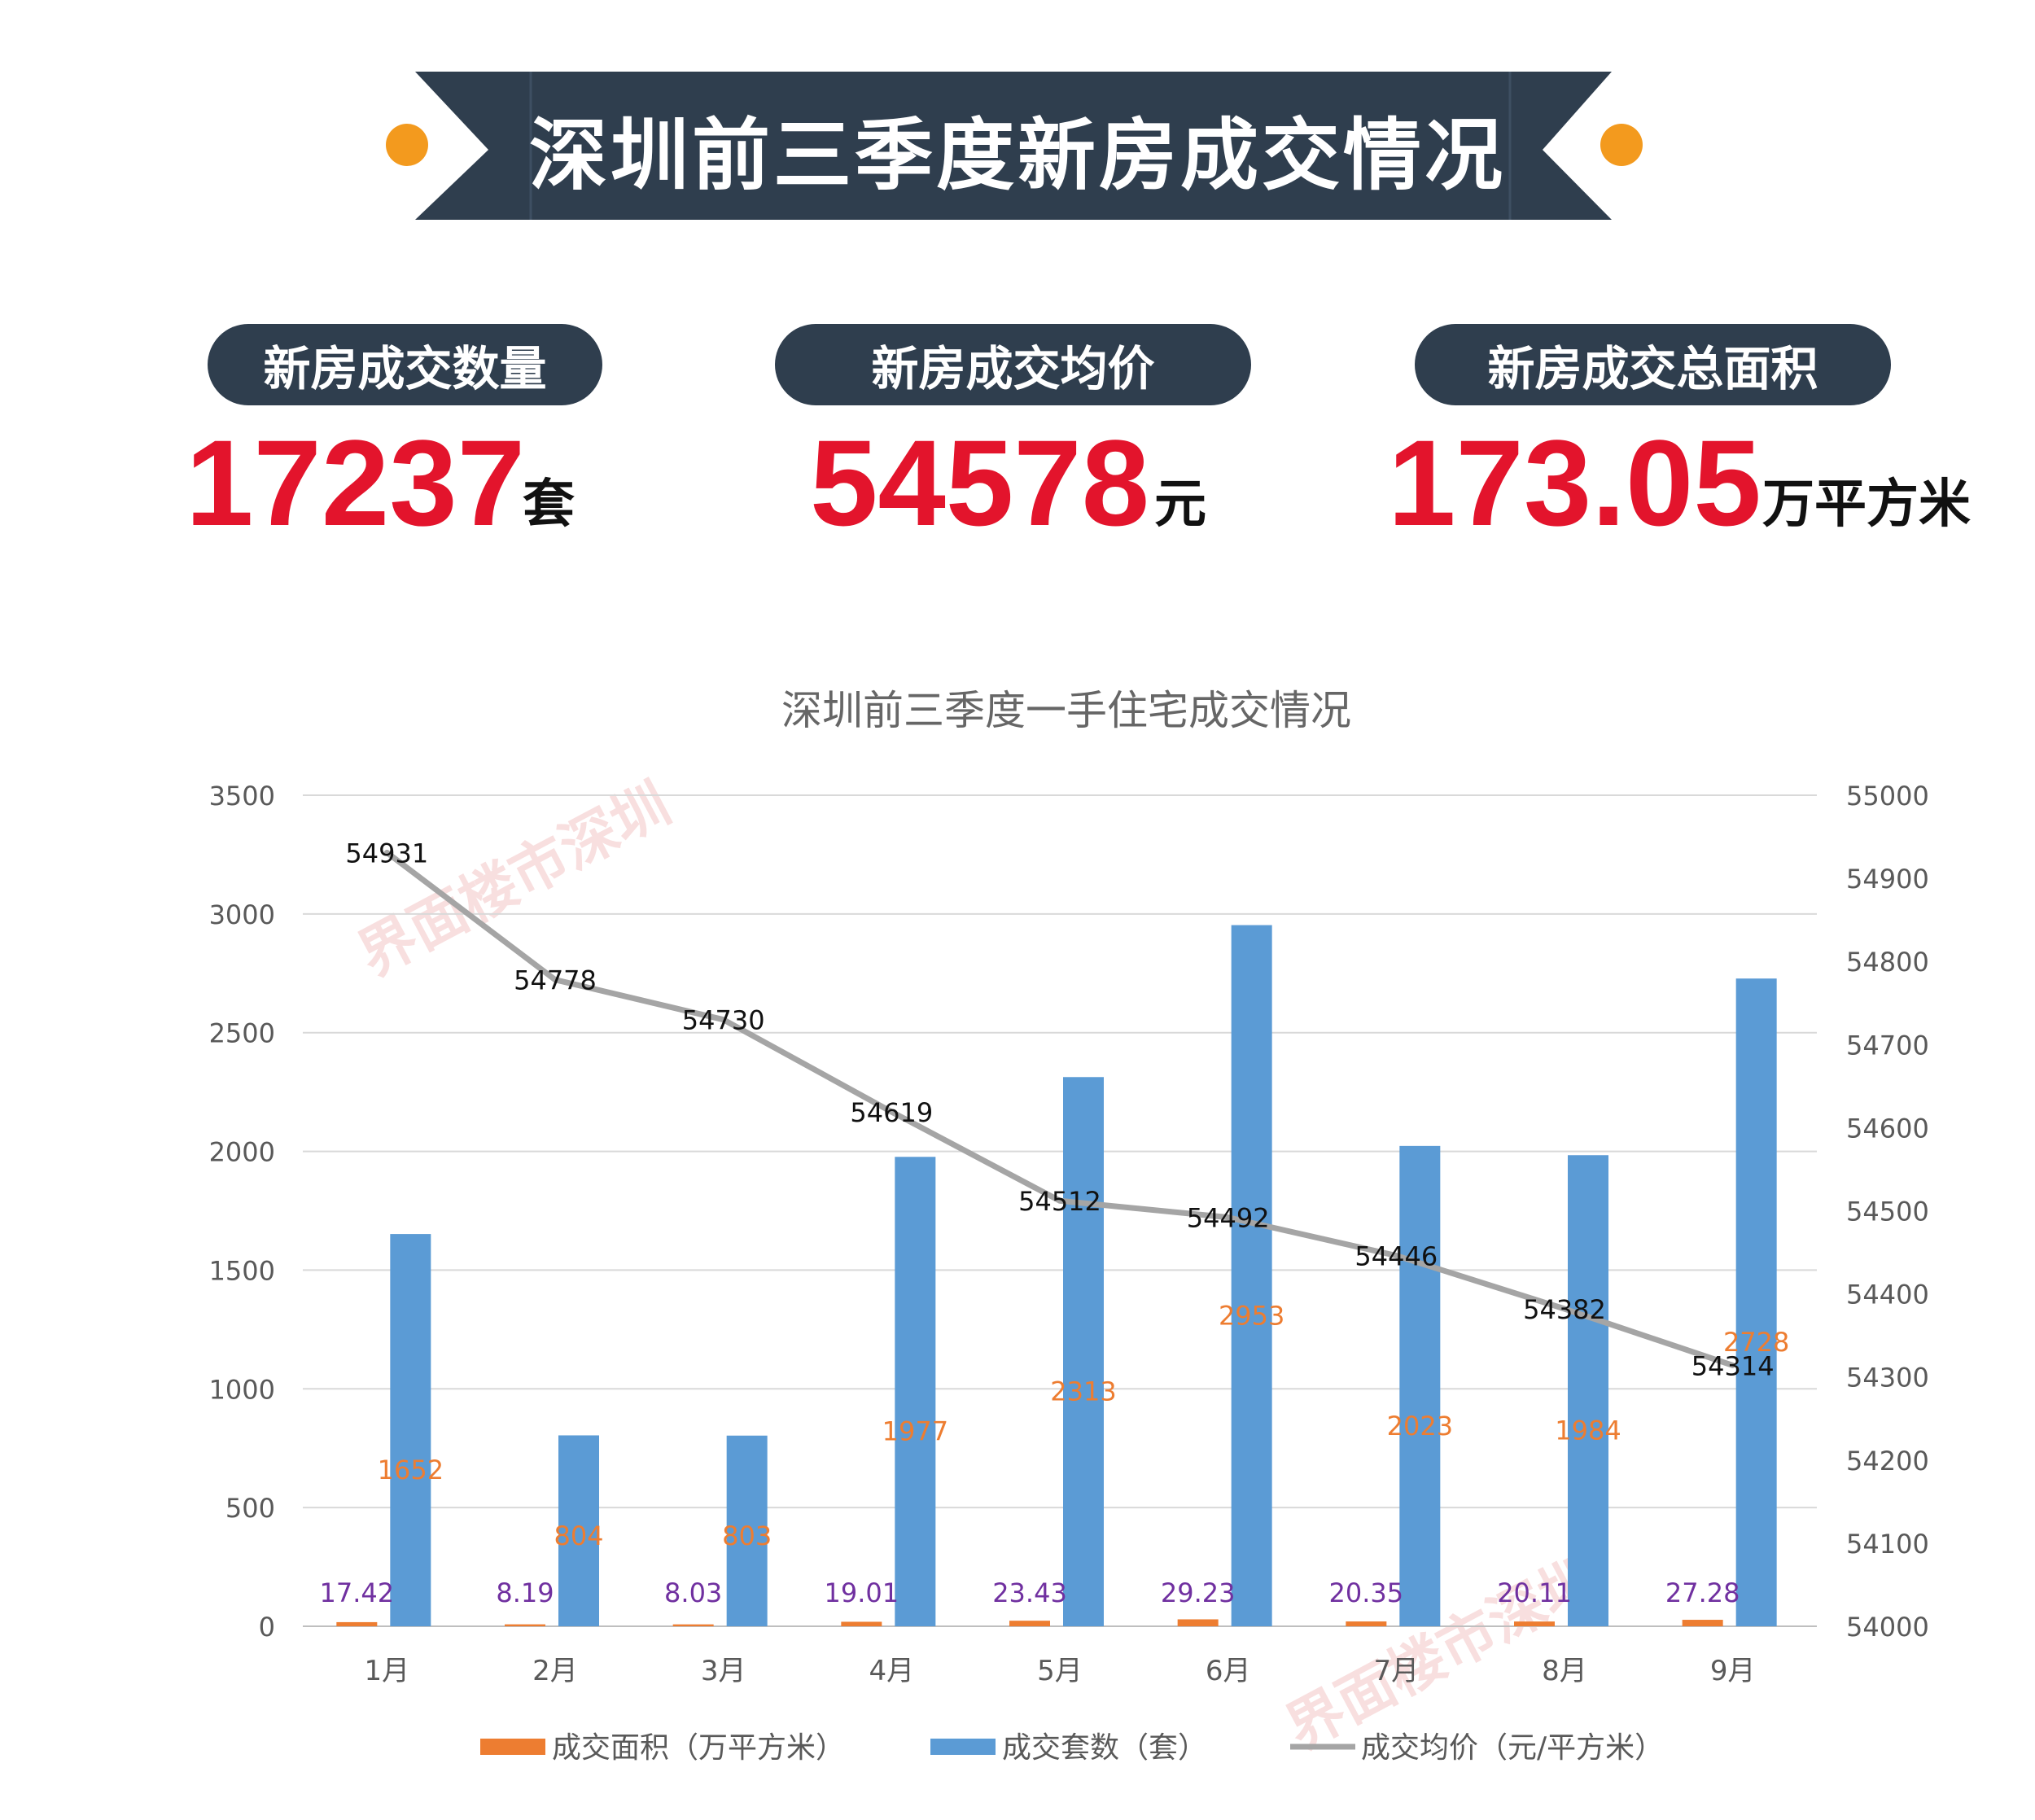 The height and width of the screenshot is (1820, 2035). What do you see at coordinates (555, 981) in the screenshot?
I see `data-label-price: 54778` at bounding box center [555, 981].